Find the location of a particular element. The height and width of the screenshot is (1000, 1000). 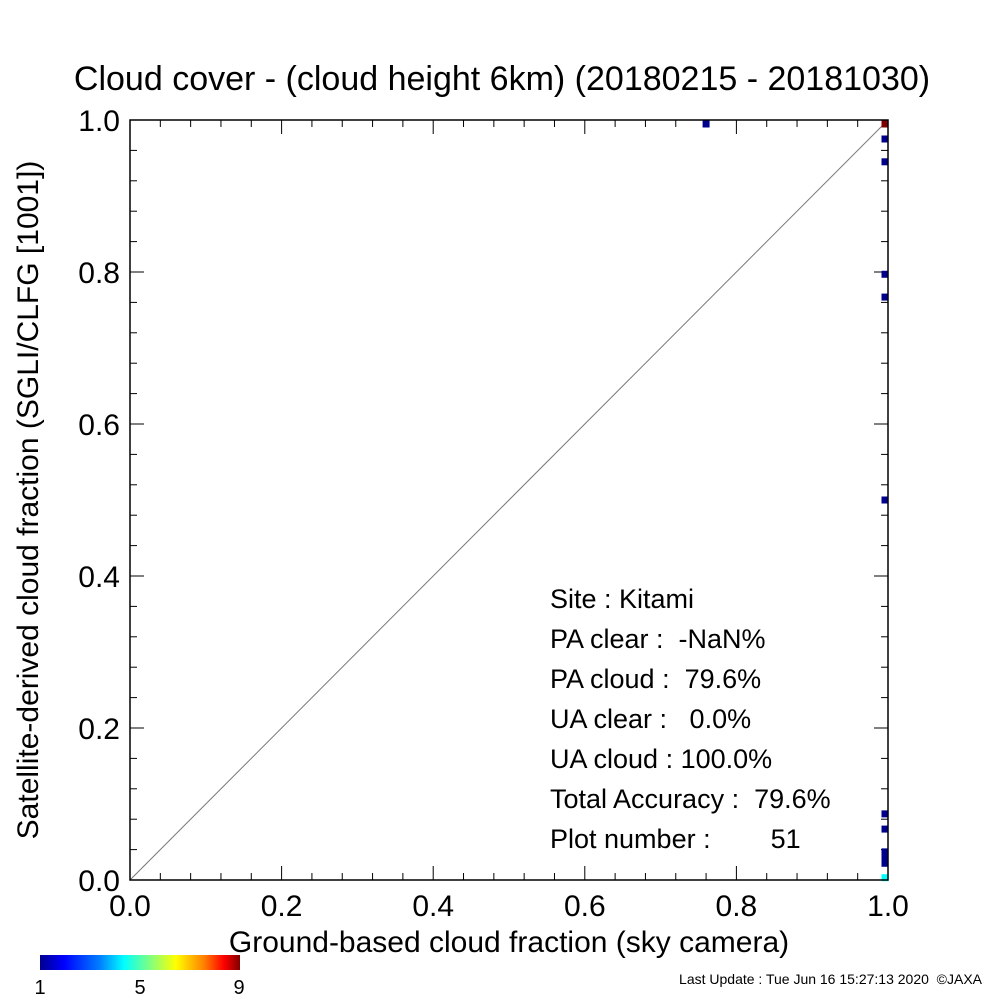

colorbar-mid-label: 5 is located at coordinates (139, 988).